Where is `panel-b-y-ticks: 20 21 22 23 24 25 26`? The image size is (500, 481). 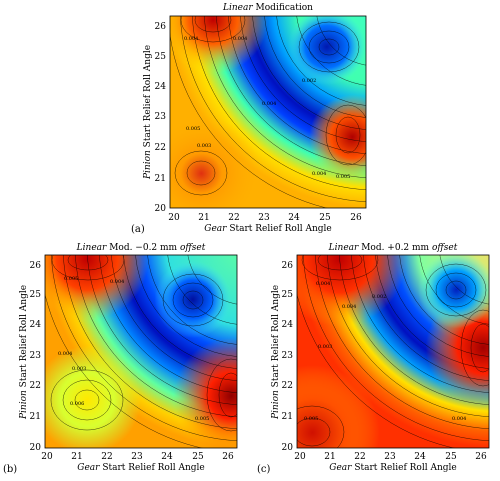 panel-b-y-ticks: 20 21 22 23 24 25 26 is located at coordinates (36, 357).